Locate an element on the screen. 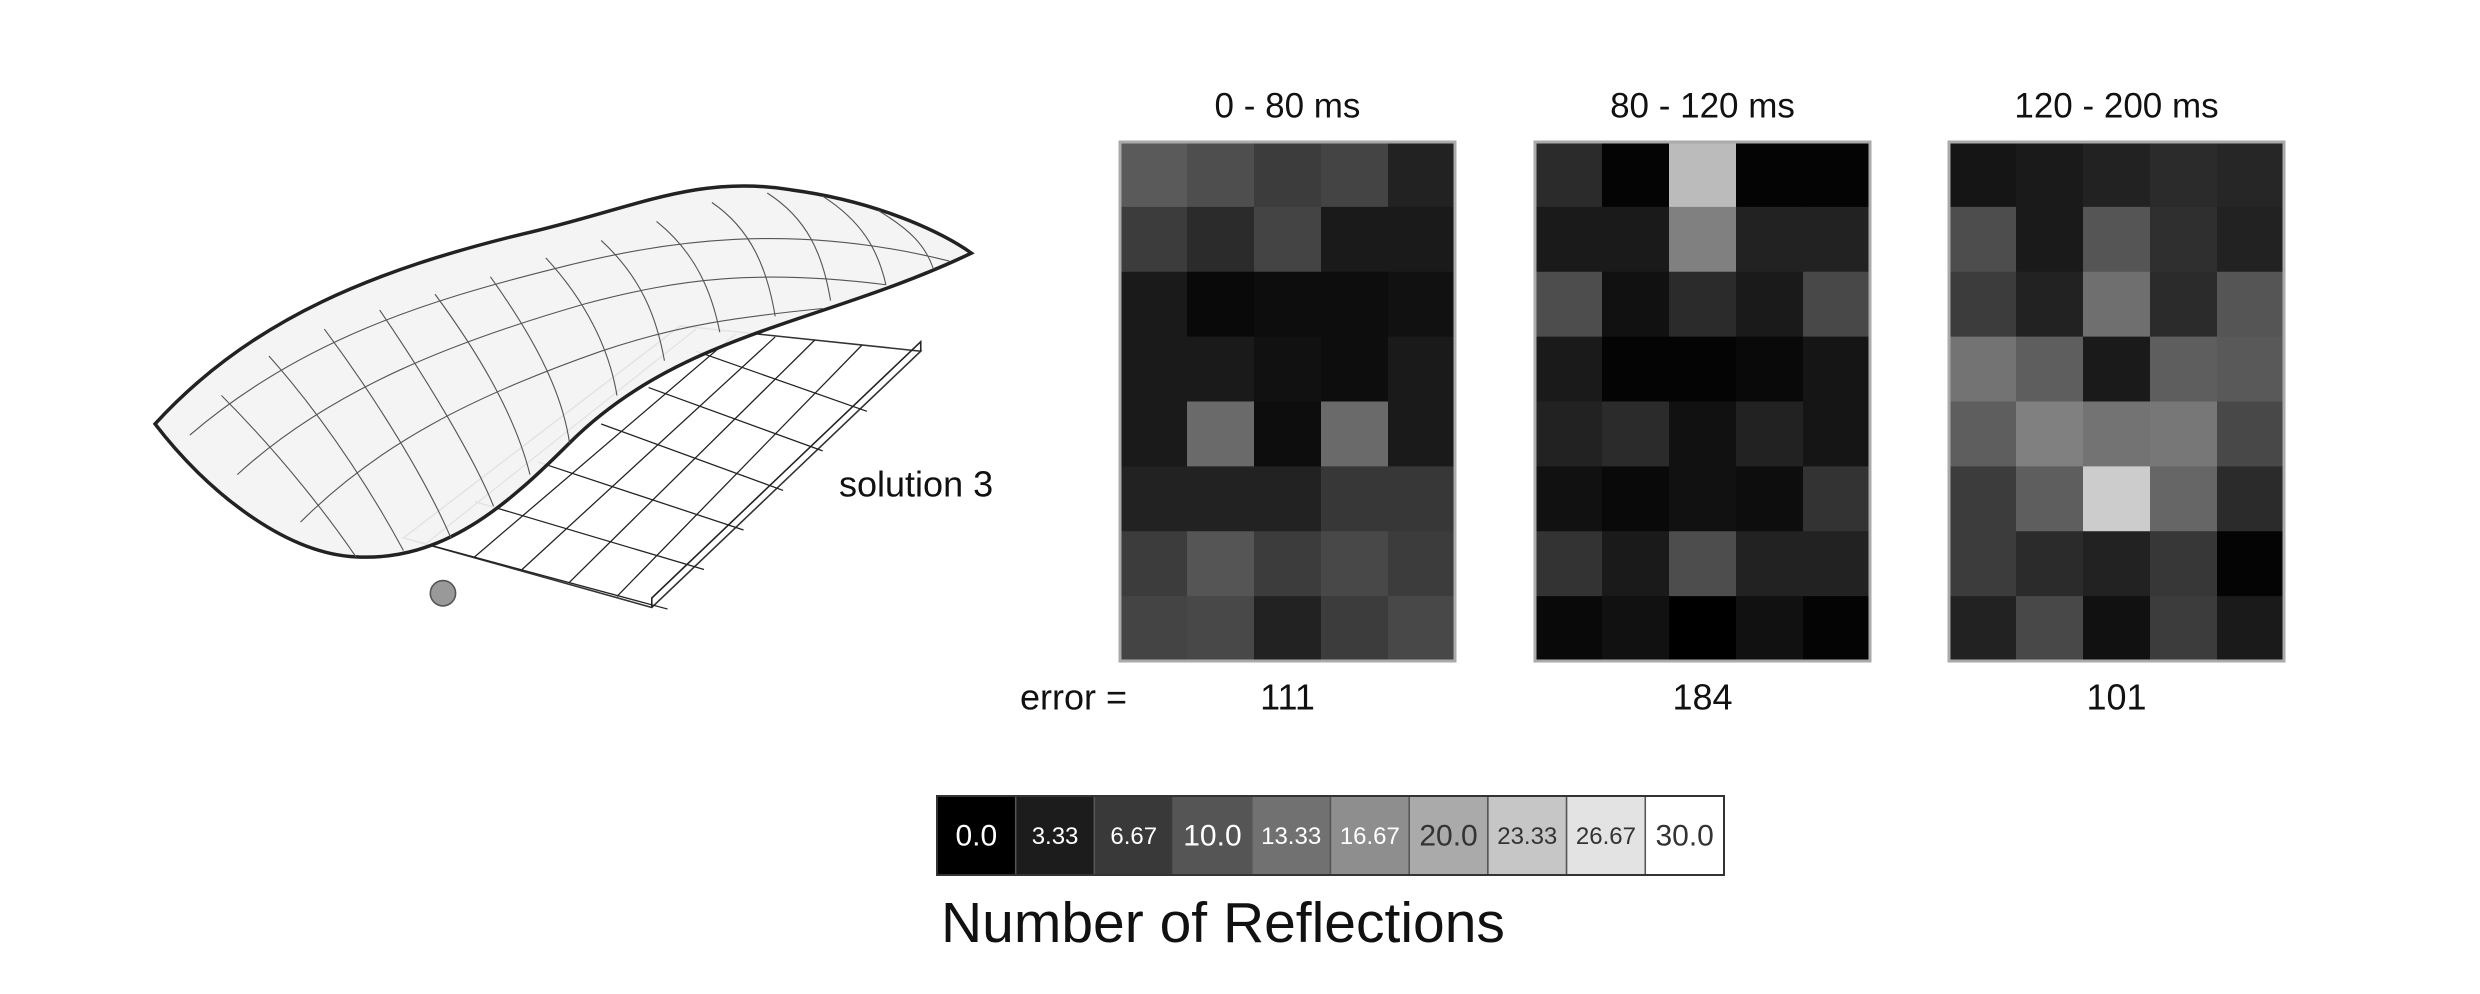 This screenshot has height=994, width=2480. colorbar-label: 16.67 is located at coordinates (1370, 836).